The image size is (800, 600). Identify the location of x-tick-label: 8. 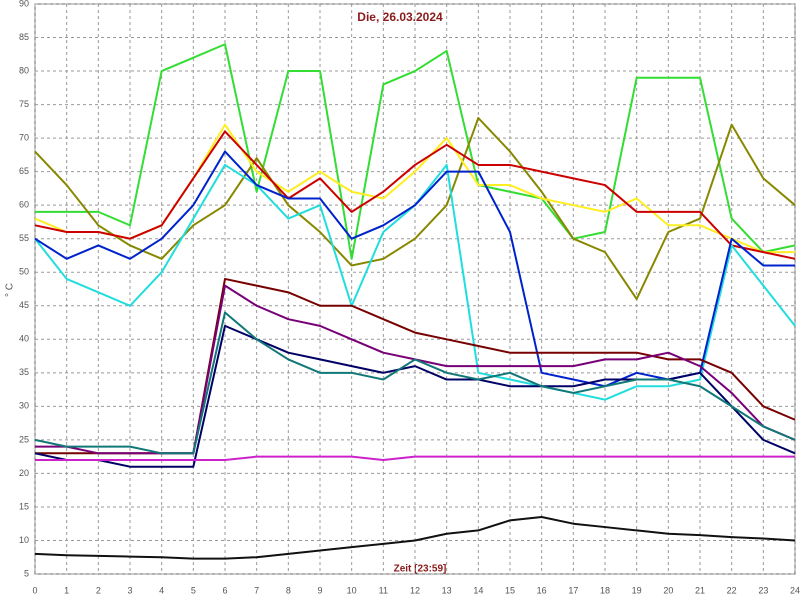
(288, 590).